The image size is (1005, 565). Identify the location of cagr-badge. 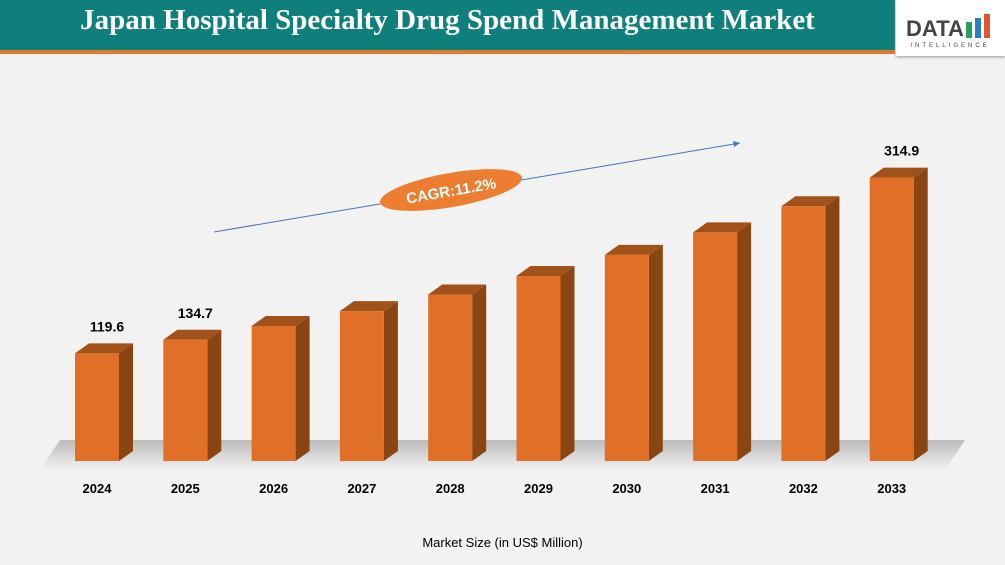
(451, 190).